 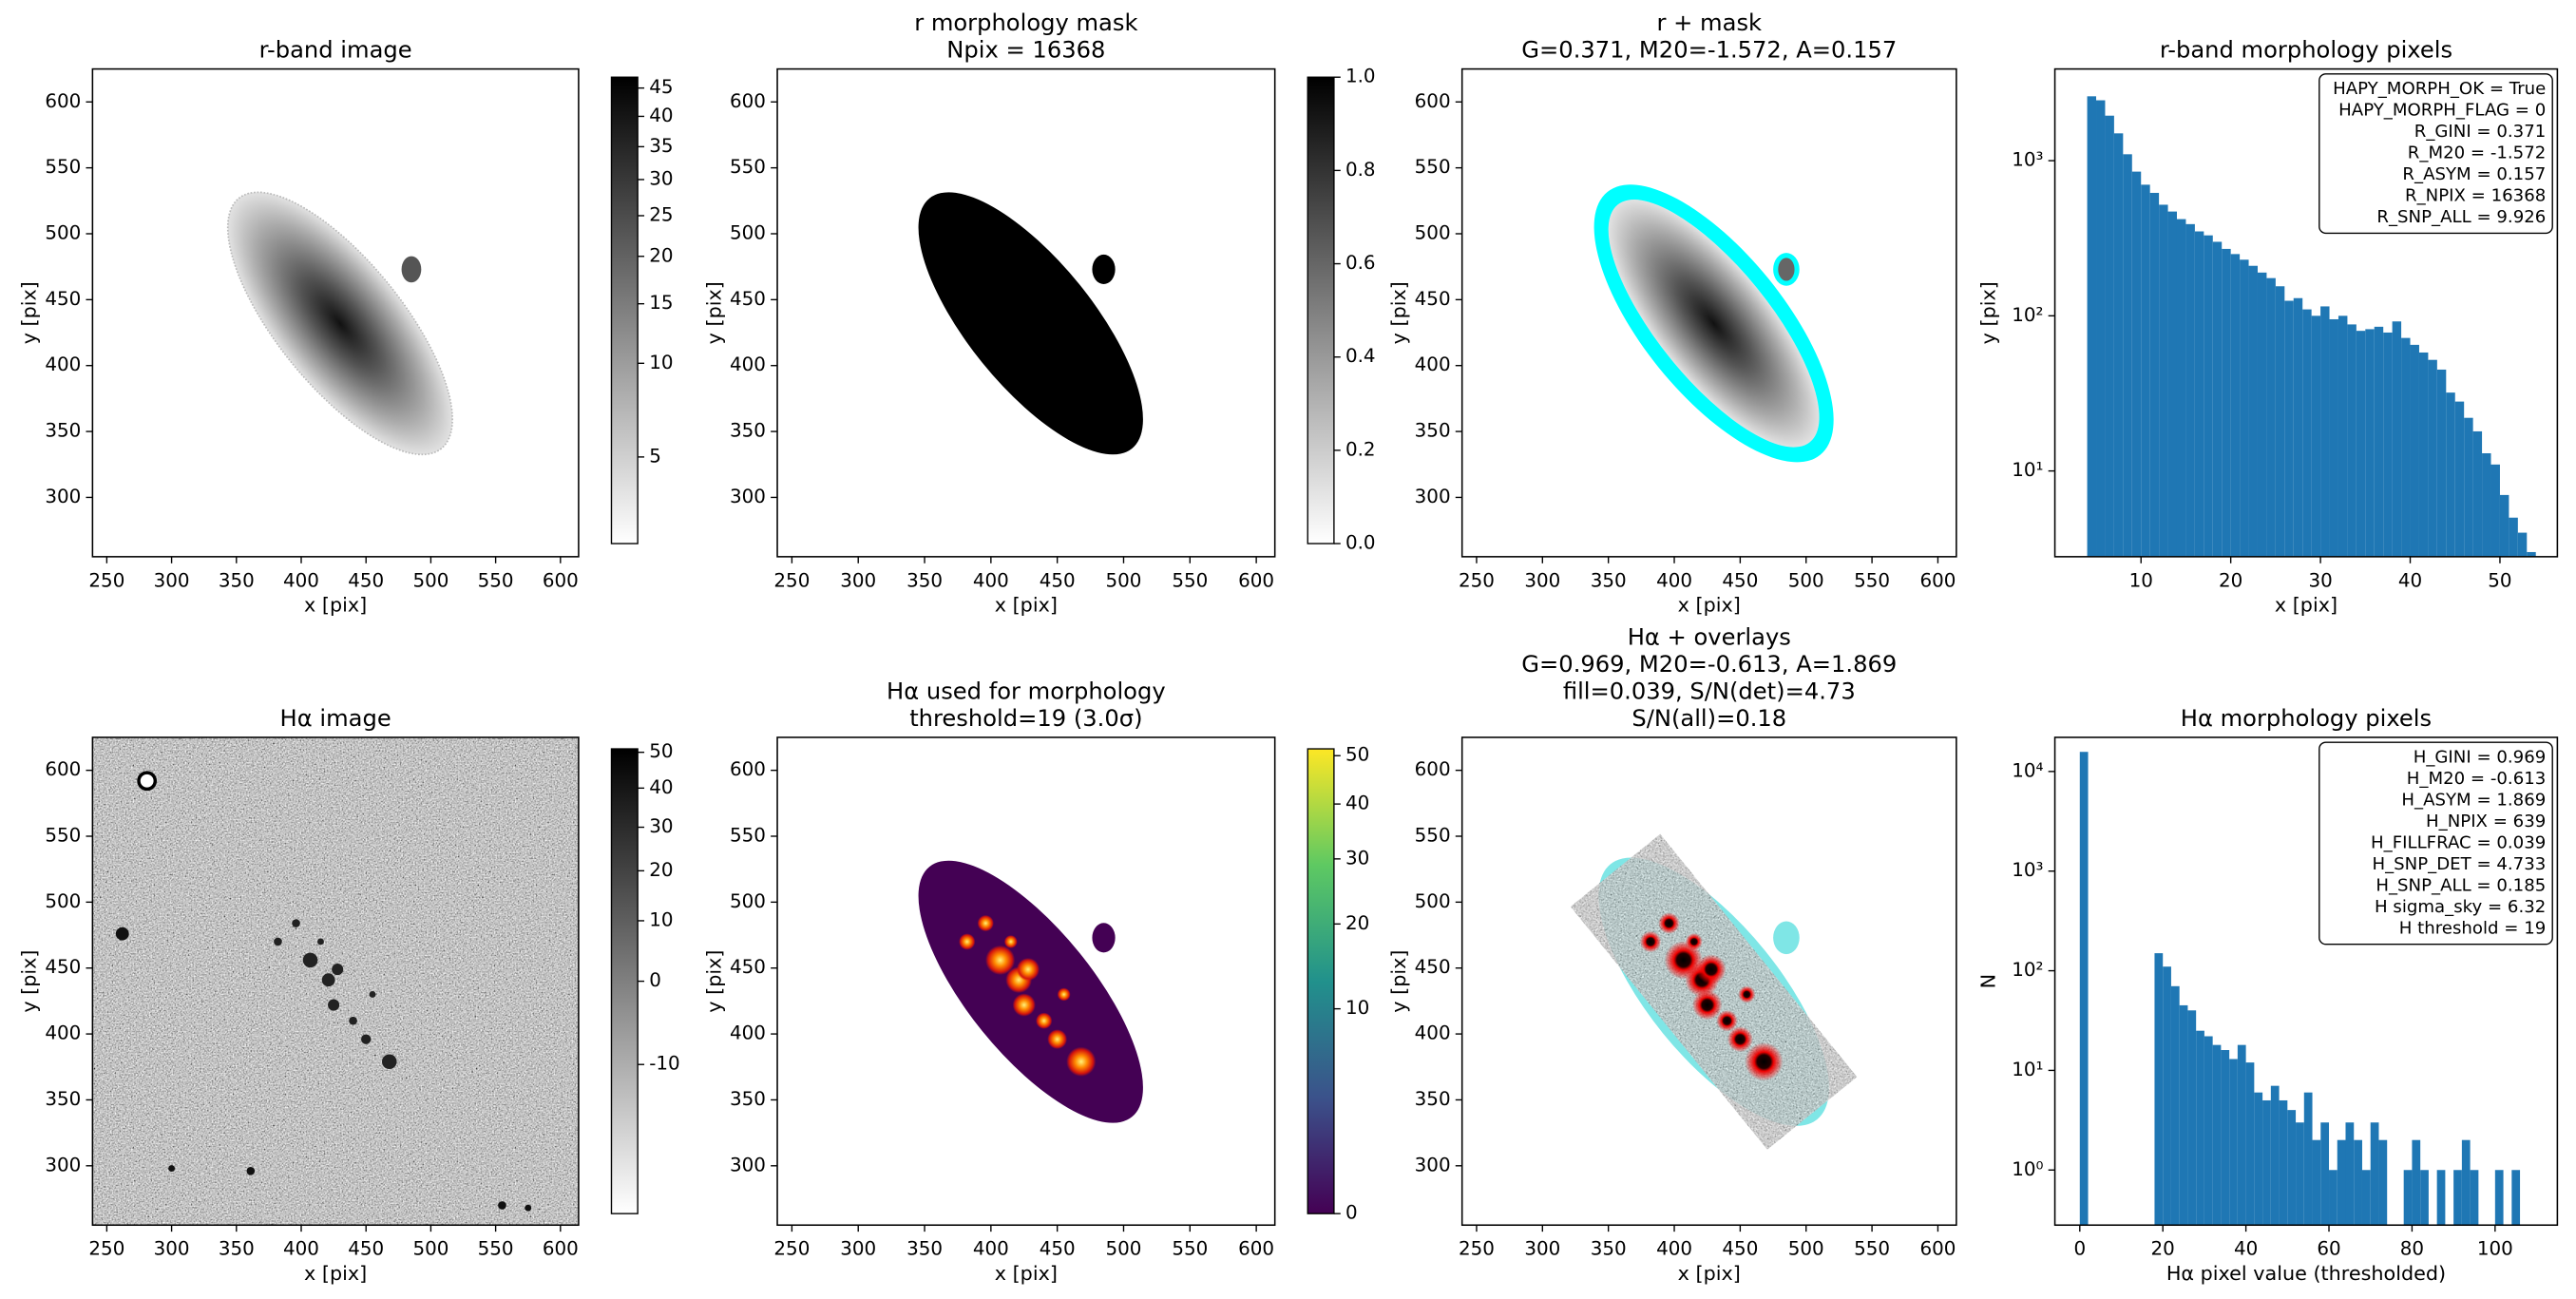 What do you see at coordinates (1360, 170) in the screenshot?
I see `colorbar-tick-label: 0.8` at bounding box center [1360, 170].